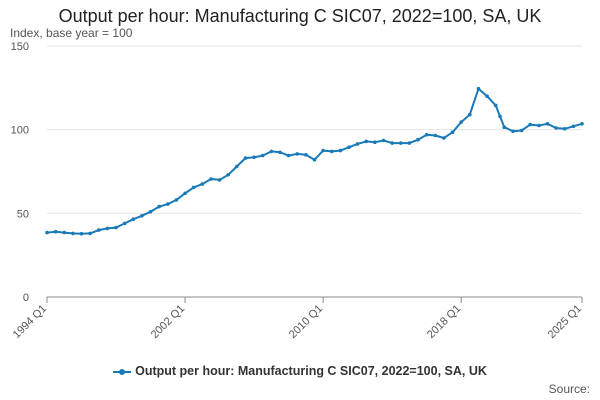  What do you see at coordinates (569, 389) in the screenshot?
I see `source-label: Source:` at bounding box center [569, 389].